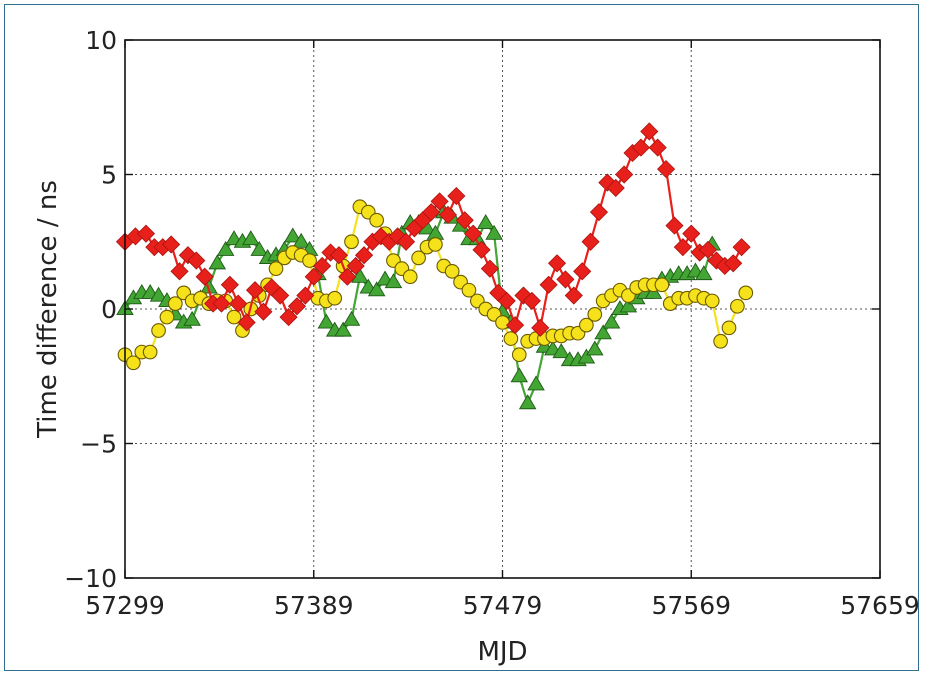 The image size is (925, 675). What do you see at coordinates (48, 309) in the screenshot?
I see `y-axis-label: Time difference / ns` at bounding box center [48, 309].